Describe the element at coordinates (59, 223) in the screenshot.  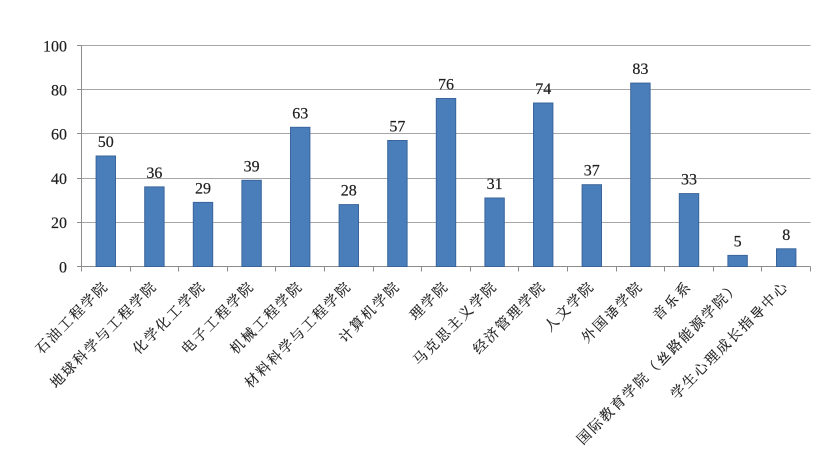
I see `svg-text: 20` at that location.